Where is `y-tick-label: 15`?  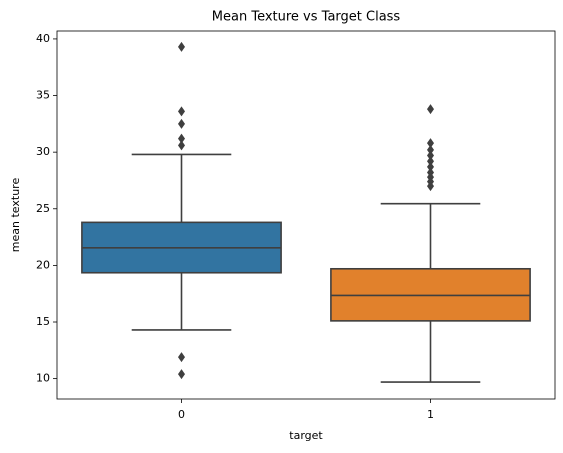 y-tick-label: 15 is located at coordinates (43, 321).